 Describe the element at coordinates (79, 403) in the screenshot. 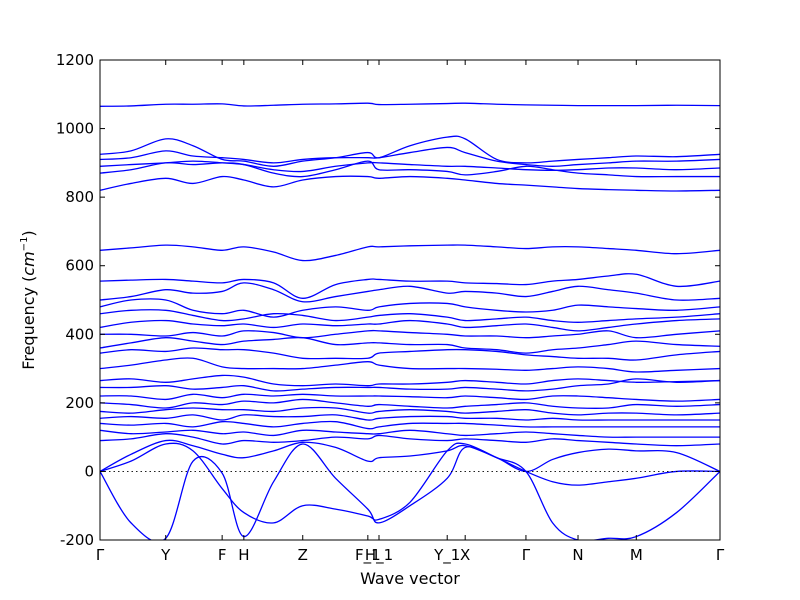

I see `y-tick-label: 200` at that location.